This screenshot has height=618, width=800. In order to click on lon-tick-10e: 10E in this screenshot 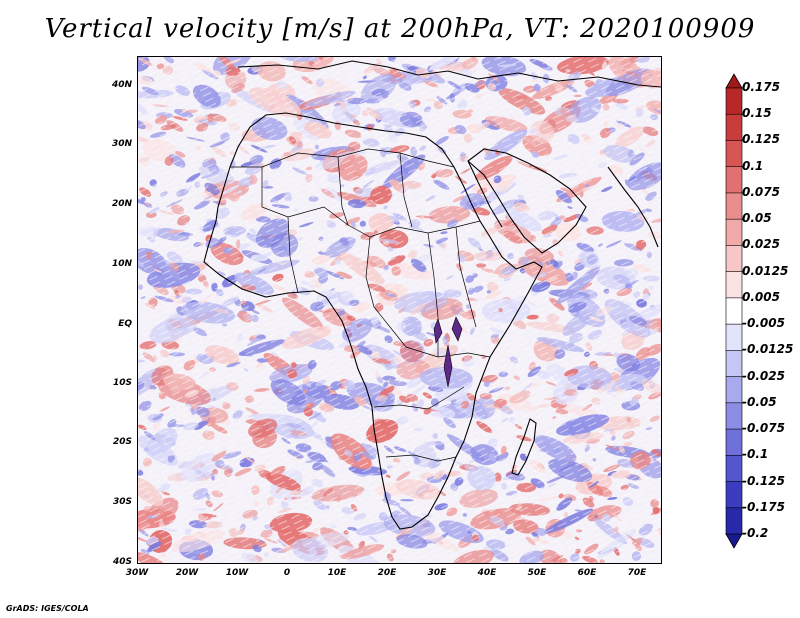, I will do `click(337, 573)`.